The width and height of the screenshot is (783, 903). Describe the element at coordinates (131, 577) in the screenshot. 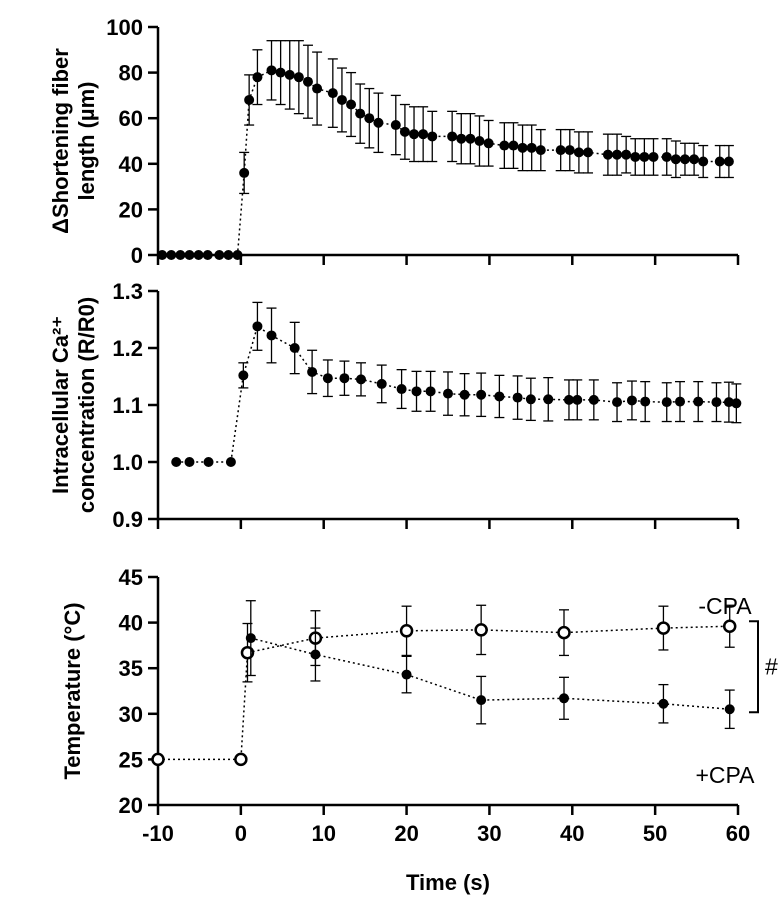

I see `y-tick-label: 45` at that location.